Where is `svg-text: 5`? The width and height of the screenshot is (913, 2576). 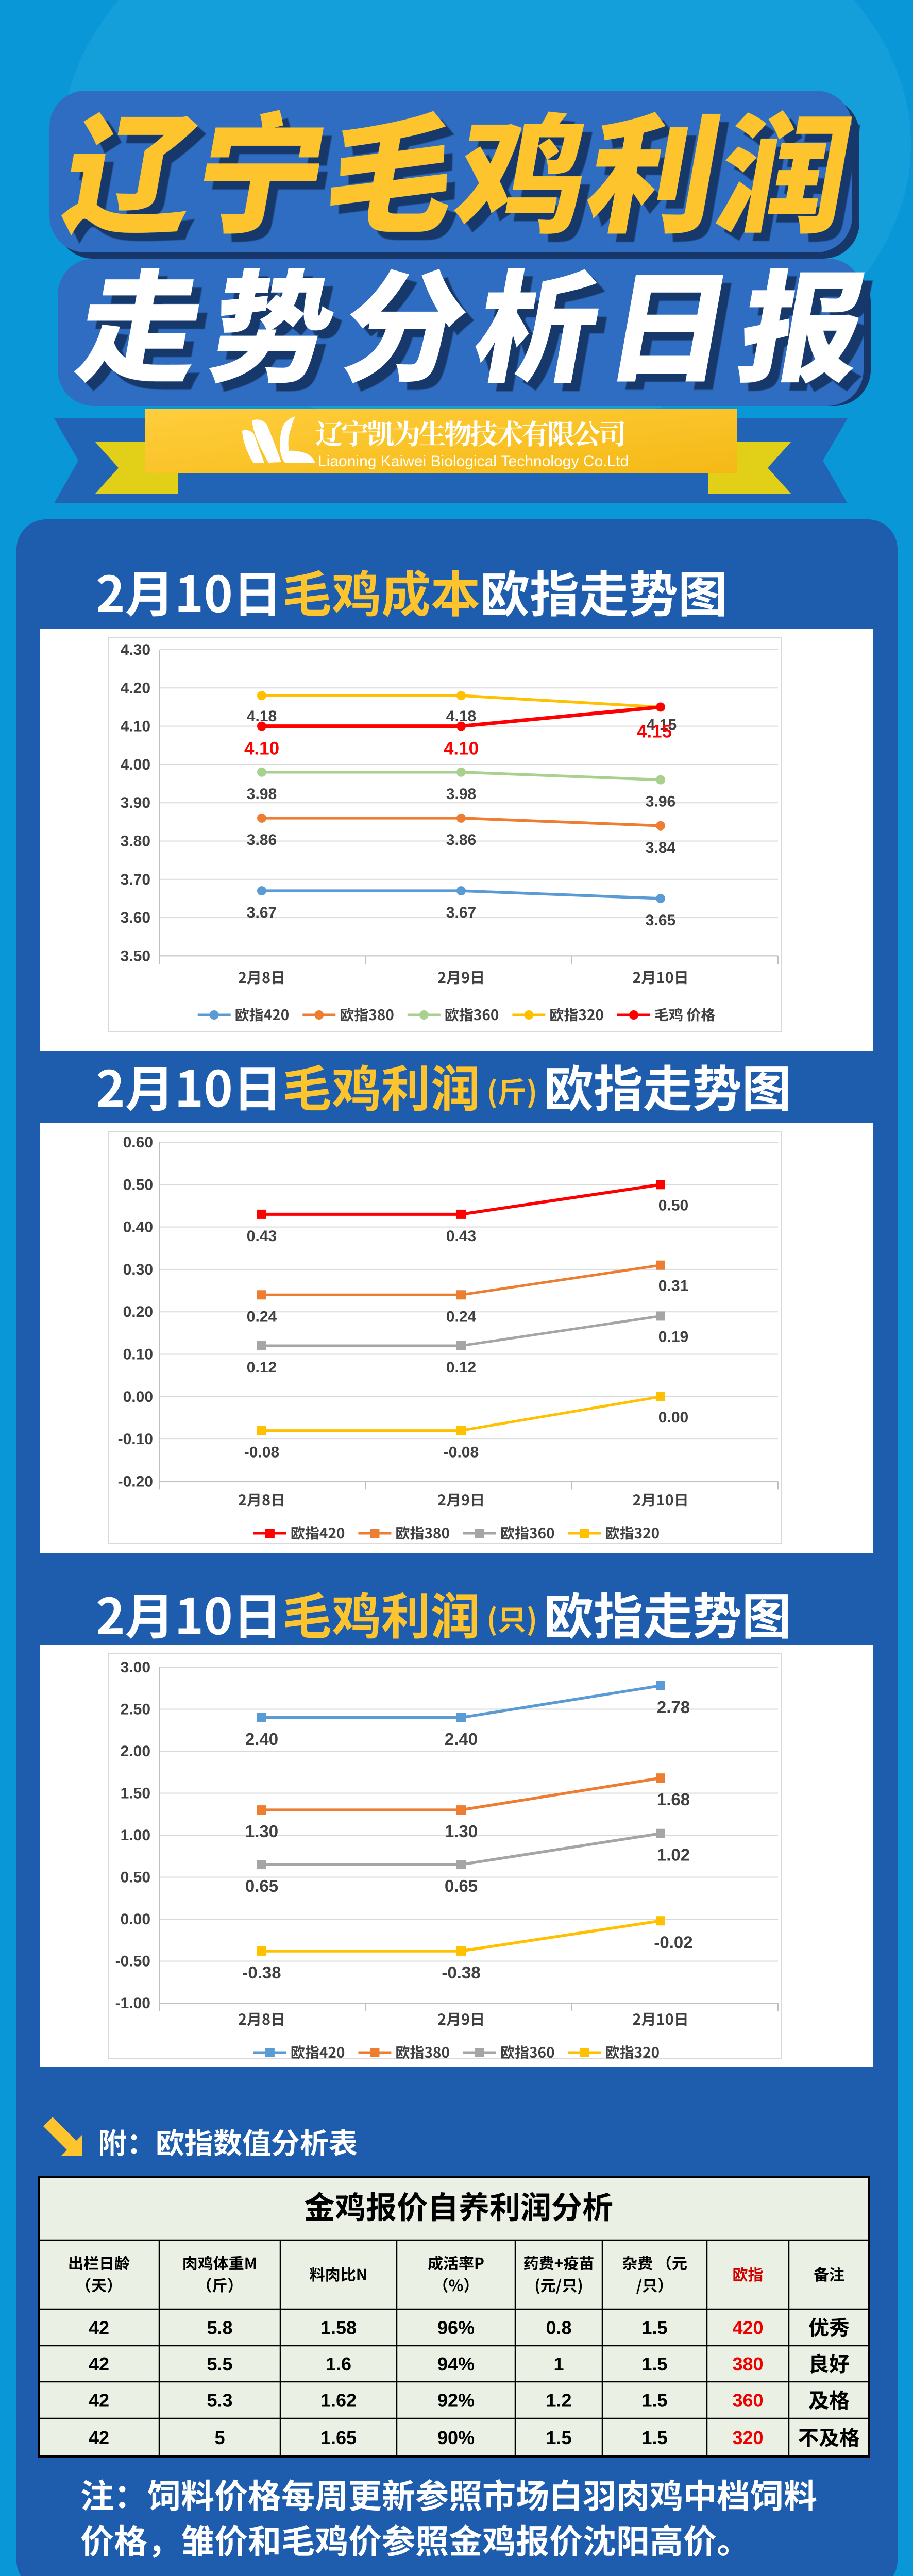
svg-text: 5 is located at coordinates (219, 2437).